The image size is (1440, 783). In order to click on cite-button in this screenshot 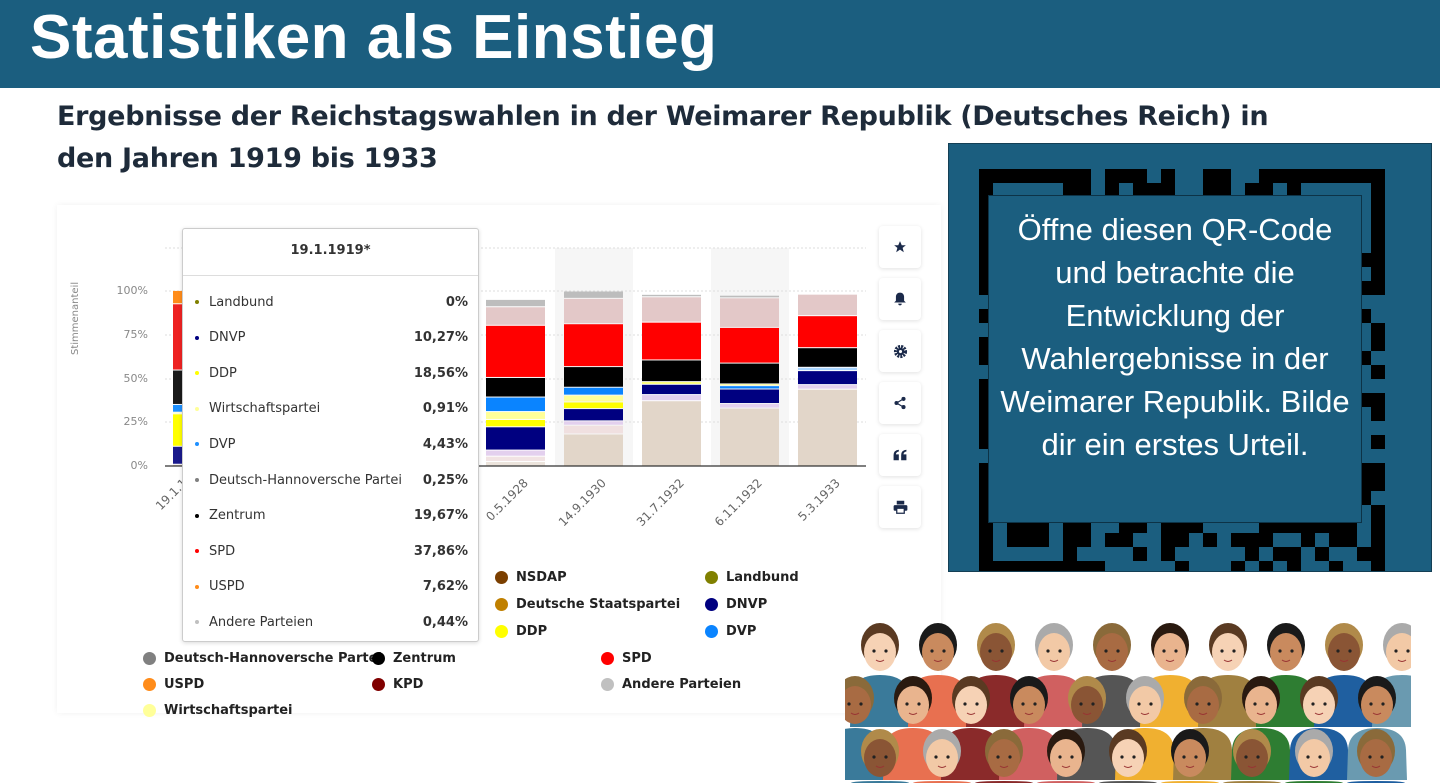, I will do `click(900, 455)`.